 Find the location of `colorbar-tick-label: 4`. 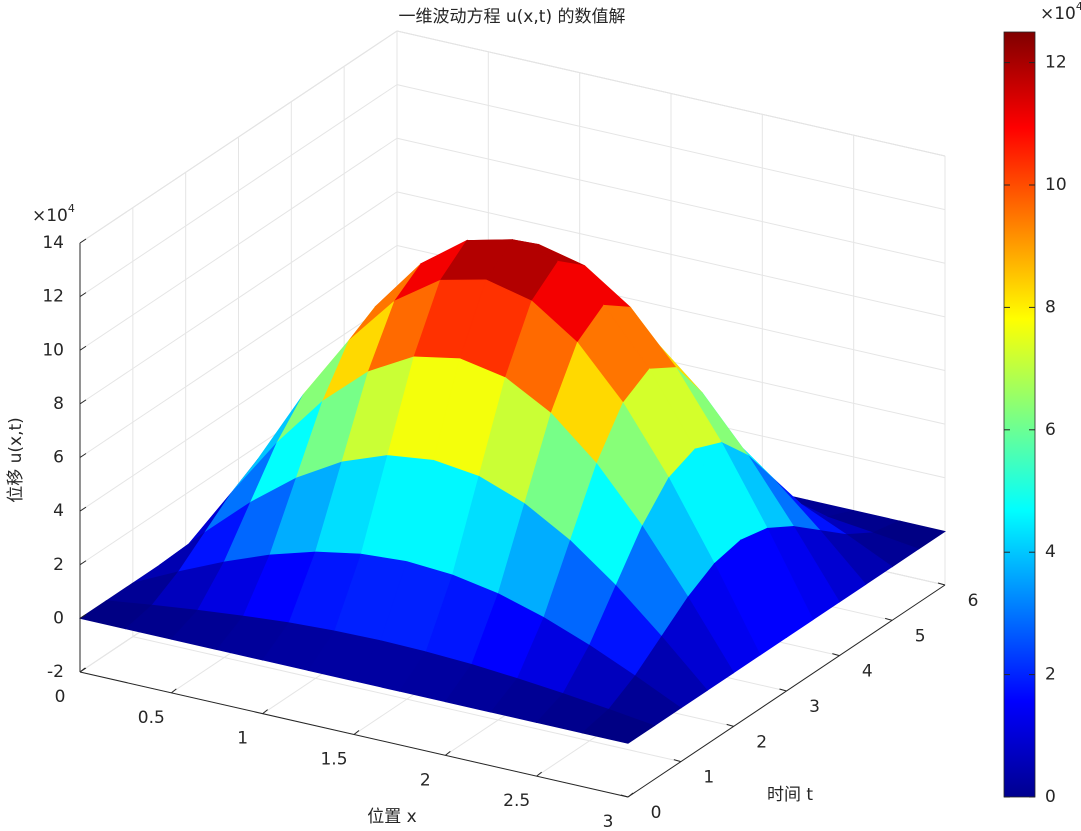

colorbar-tick-label: 4 is located at coordinates (1050, 552).